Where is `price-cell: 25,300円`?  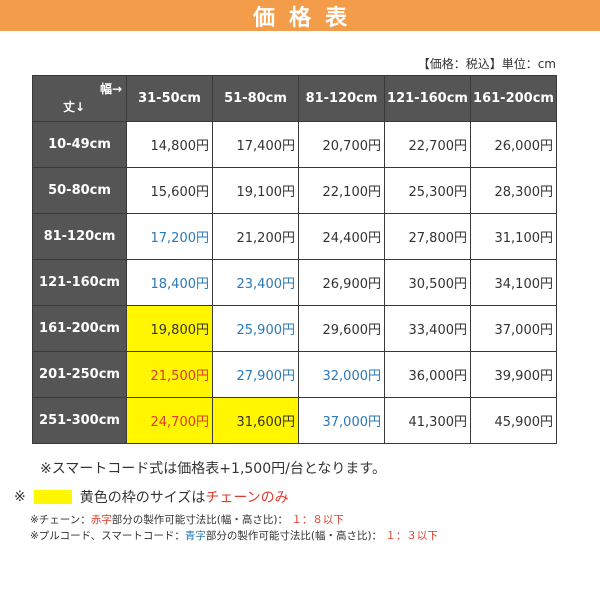
price-cell: 25,300円 is located at coordinates (427, 190).